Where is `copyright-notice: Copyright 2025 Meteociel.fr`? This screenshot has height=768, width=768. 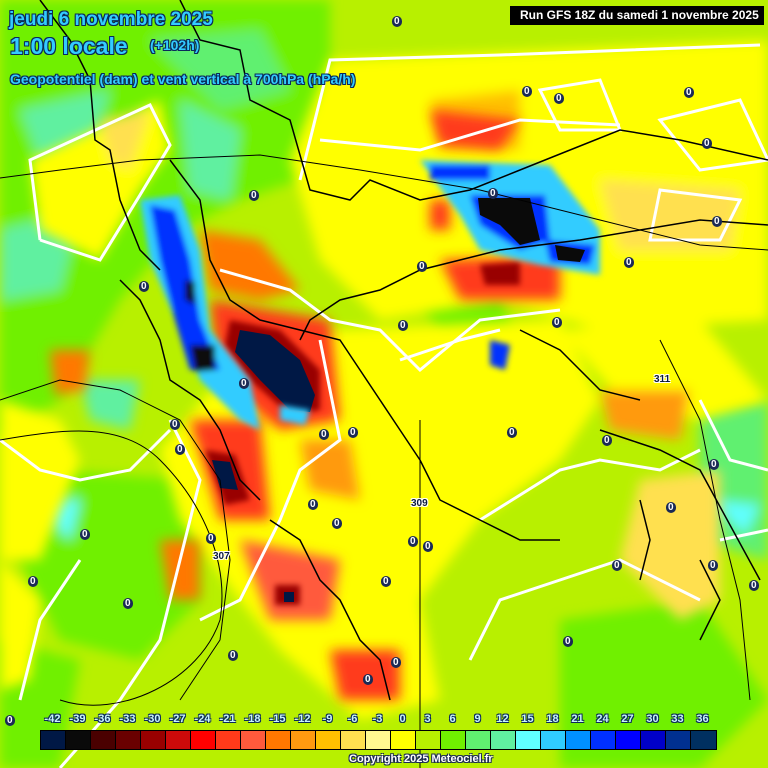 copyright-notice: Copyright 2025 Meteociel.fr is located at coordinates (421, 759).